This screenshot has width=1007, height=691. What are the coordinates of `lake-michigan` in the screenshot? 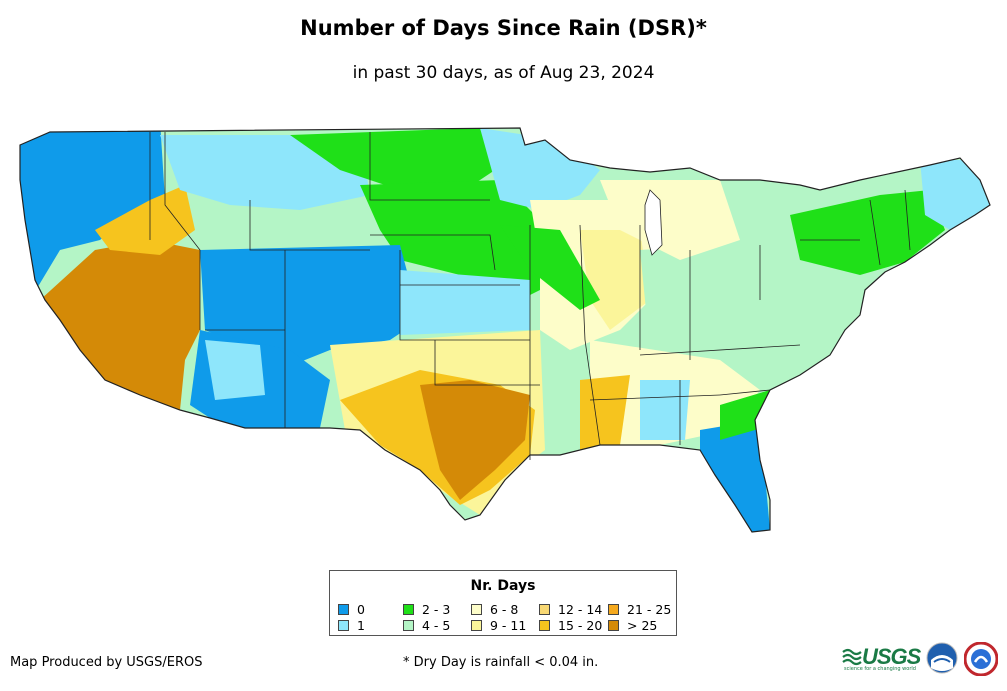 It's located at (653, 222).